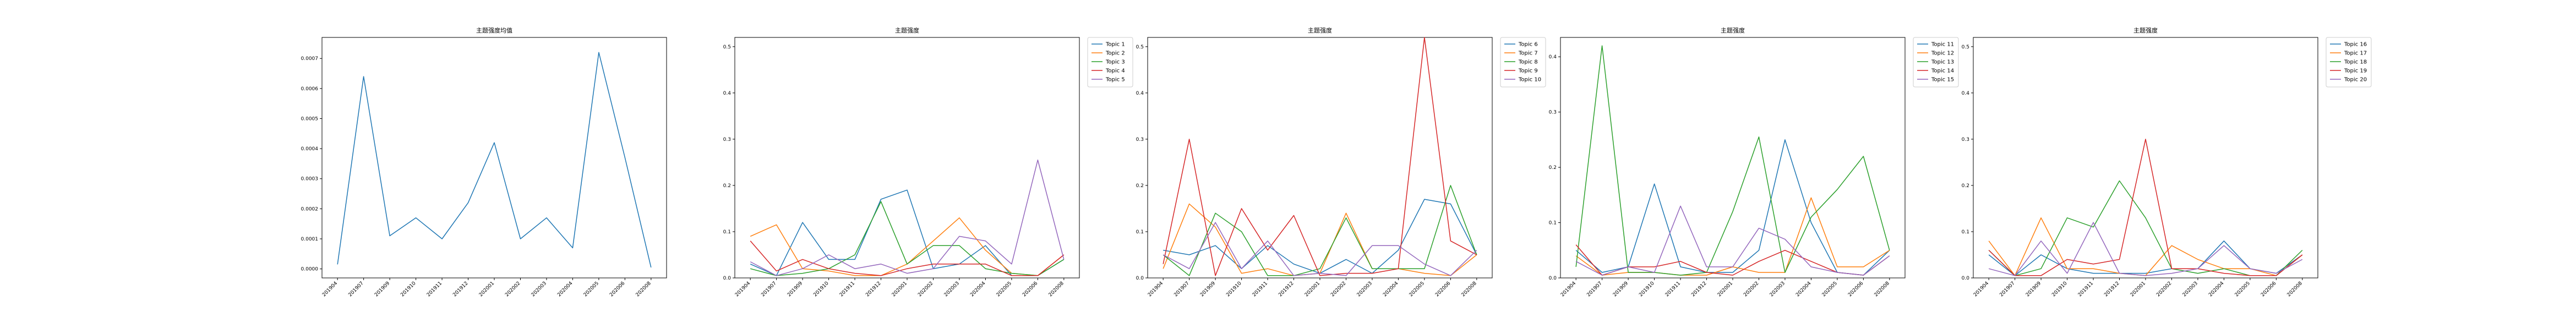  I want to click on legend-label: Topic 14, so click(1943, 71).